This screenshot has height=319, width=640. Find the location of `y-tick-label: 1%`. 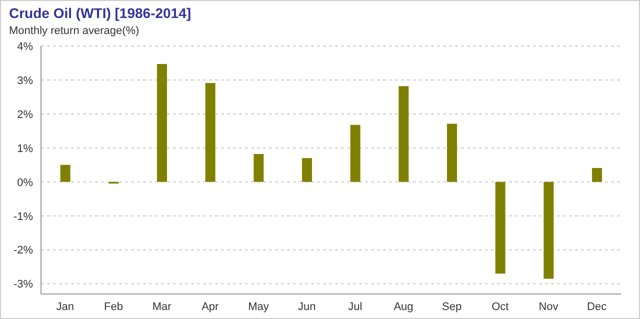

y-tick-label: 1% is located at coordinates (25, 148).